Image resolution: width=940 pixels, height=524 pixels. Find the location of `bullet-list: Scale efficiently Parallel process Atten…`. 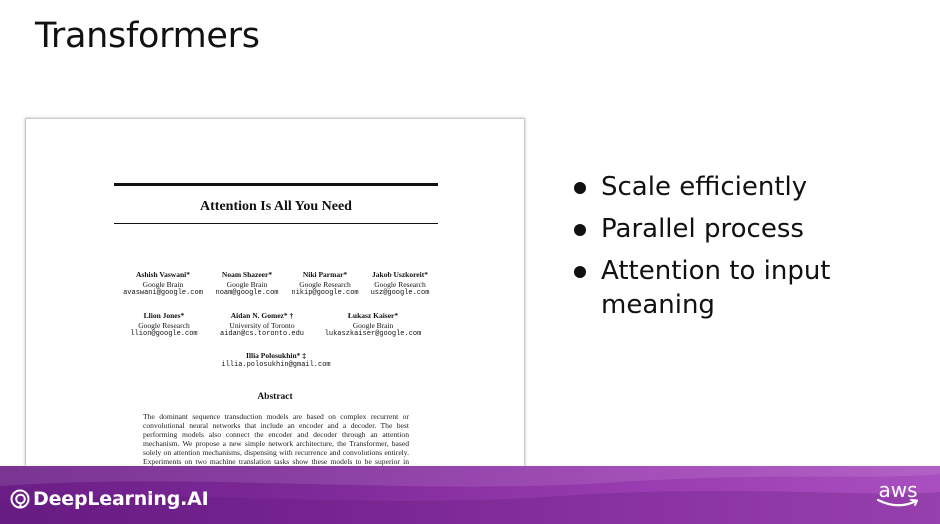

bullet-list: Scale efficiently Parallel process Atten… is located at coordinates (742, 250).